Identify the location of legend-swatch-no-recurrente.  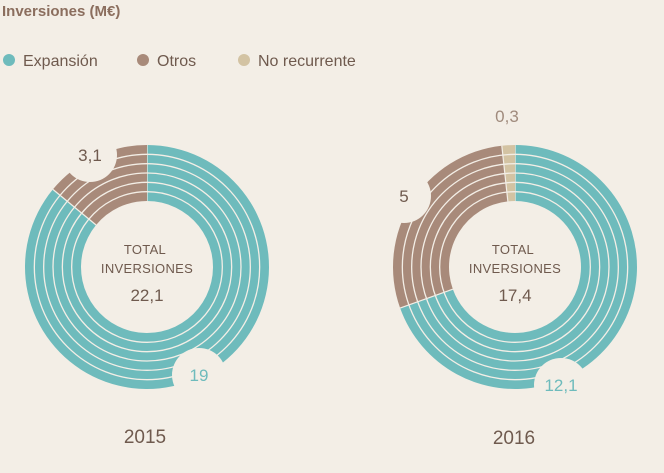
(244, 60).